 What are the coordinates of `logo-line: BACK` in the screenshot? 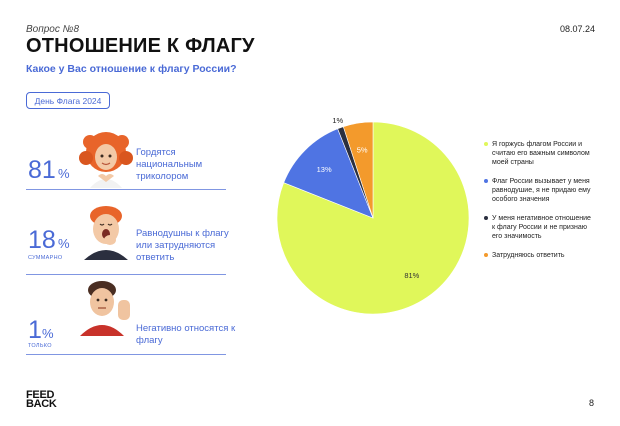 It's located at (41, 404).